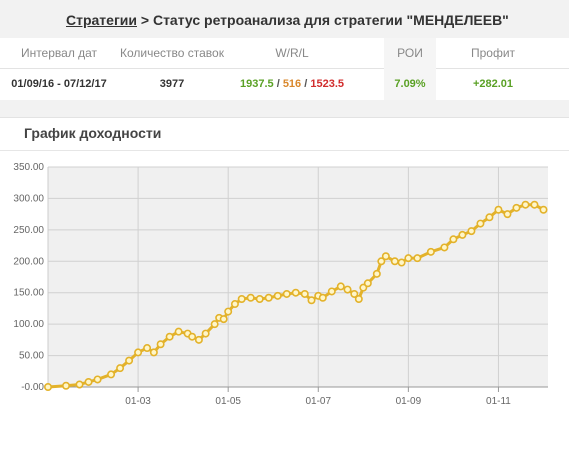 The width and height of the screenshot is (569, 449). I want to click on stat-bets: Количество ставок 3977, so click(172, 69).